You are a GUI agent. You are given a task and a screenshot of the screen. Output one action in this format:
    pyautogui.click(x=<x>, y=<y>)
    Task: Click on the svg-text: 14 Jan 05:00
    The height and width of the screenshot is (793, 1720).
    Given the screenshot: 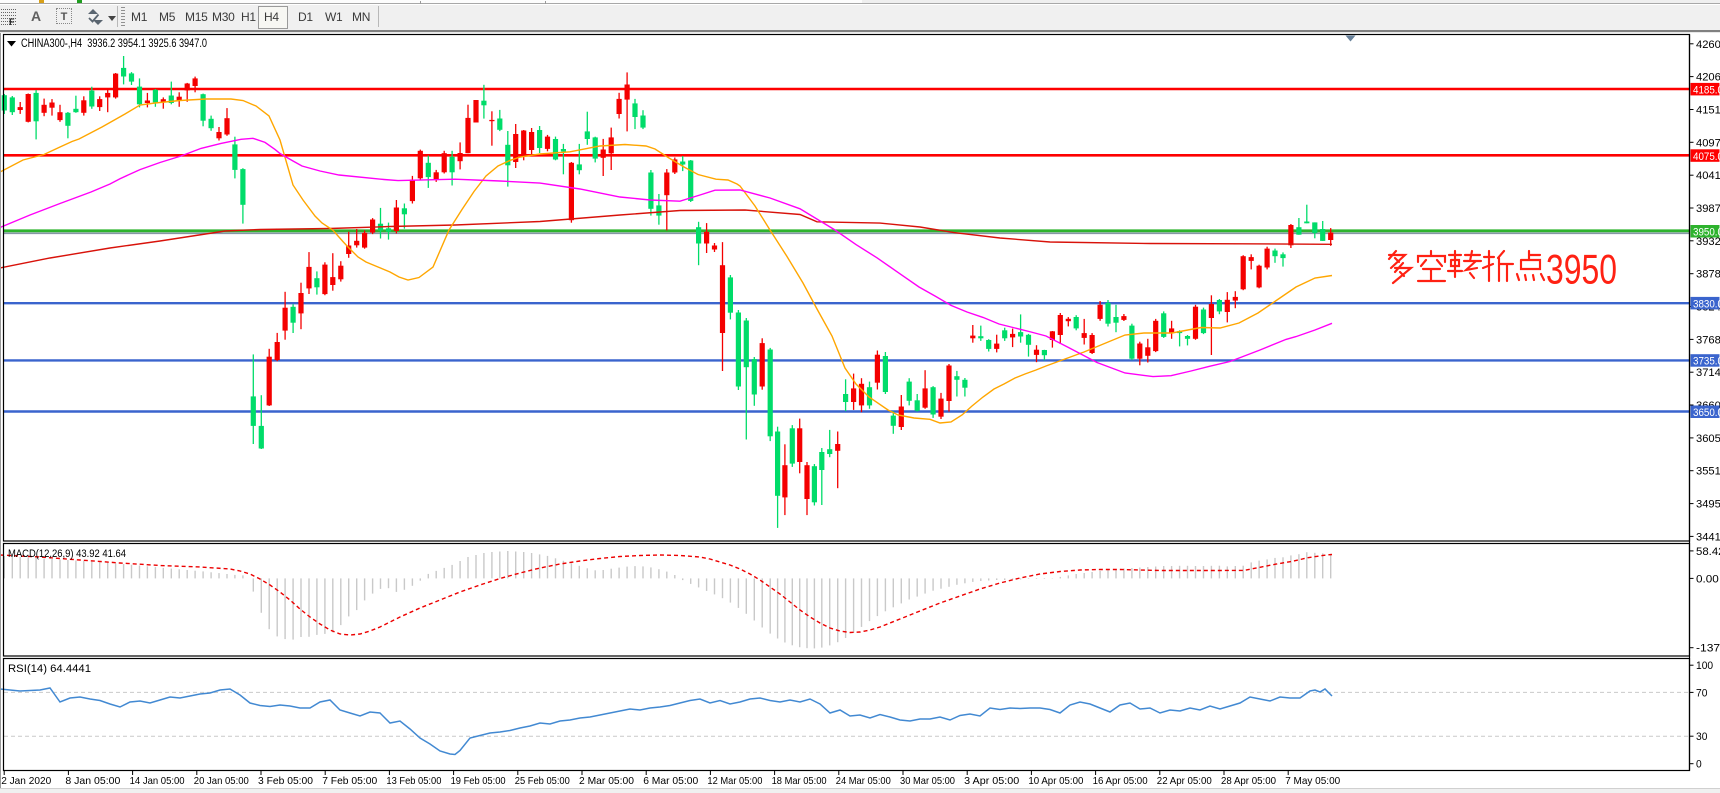 What is the action you would take?
    pyautogui.click(x=157, y=781)
    